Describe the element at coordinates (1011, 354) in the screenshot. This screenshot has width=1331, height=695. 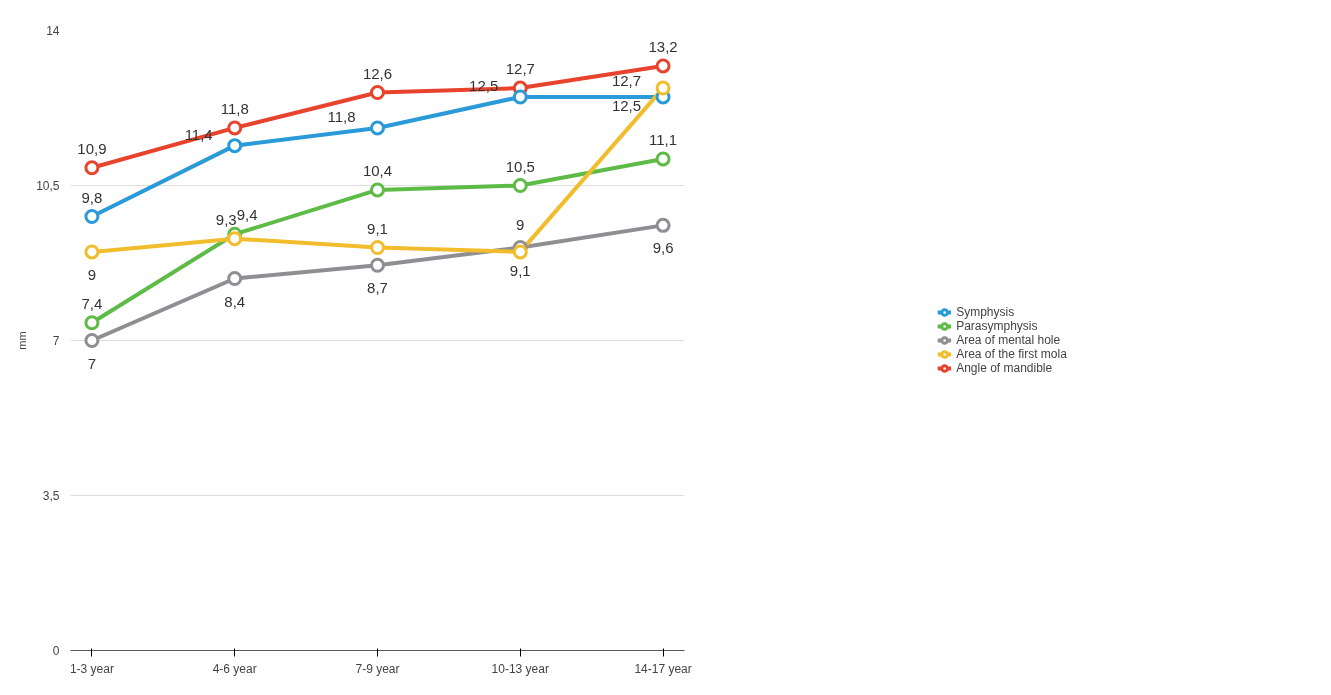
I see `legend-label: Area of the first mola` at that location.